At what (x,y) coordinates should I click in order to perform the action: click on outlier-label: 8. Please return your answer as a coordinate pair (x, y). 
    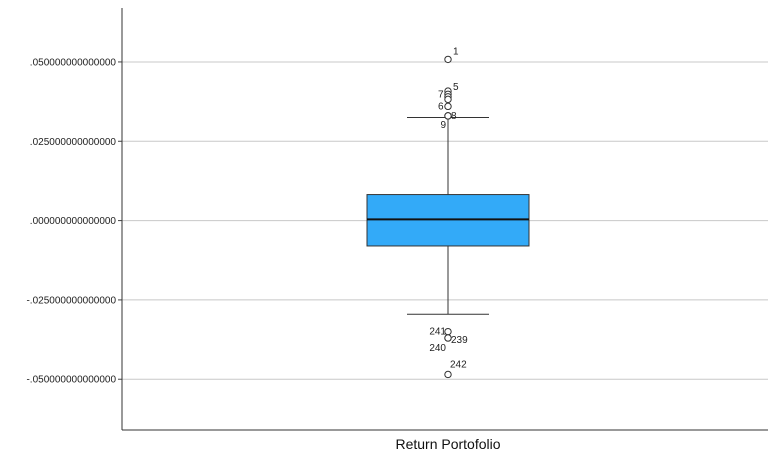
    Looking at the image, I should click on (454, 116).